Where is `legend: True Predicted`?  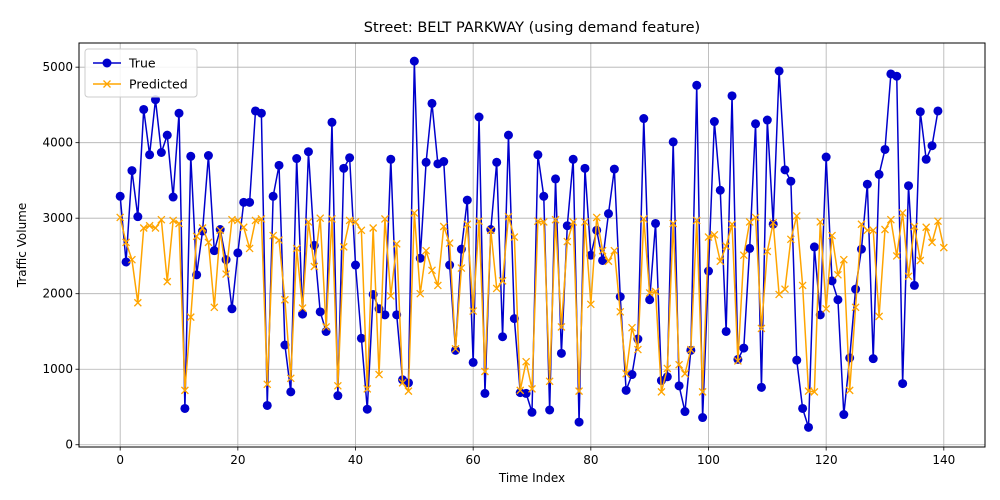 legend: True Predicted is located at coordinates (141, 73).